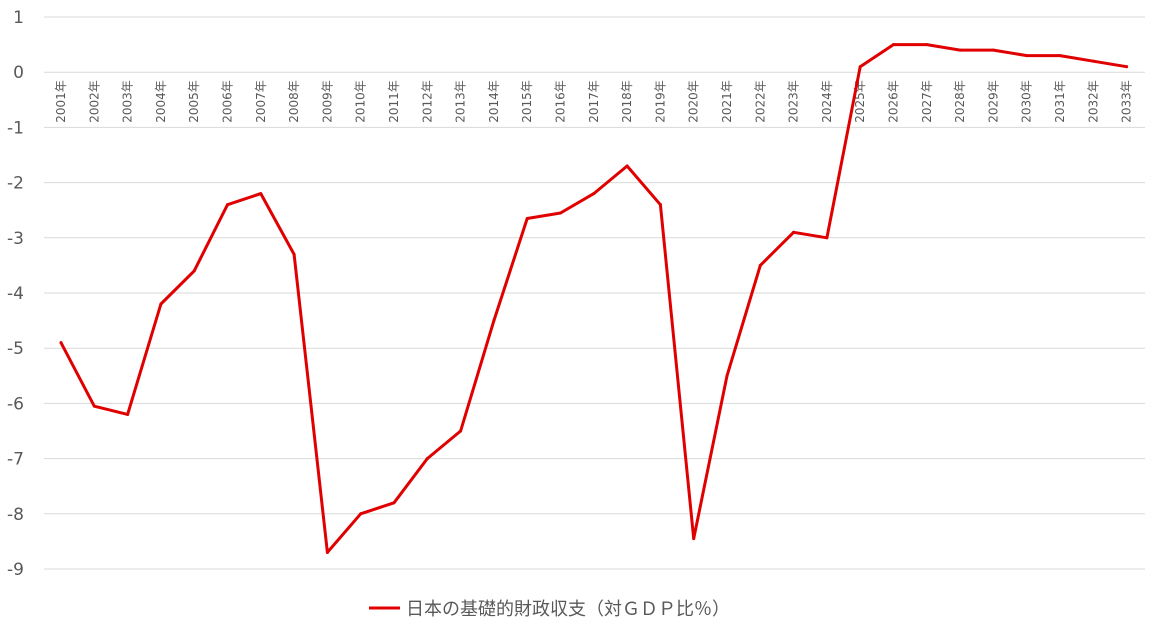  I want to click on x-tick-label: 2016年, so click(561, 101).